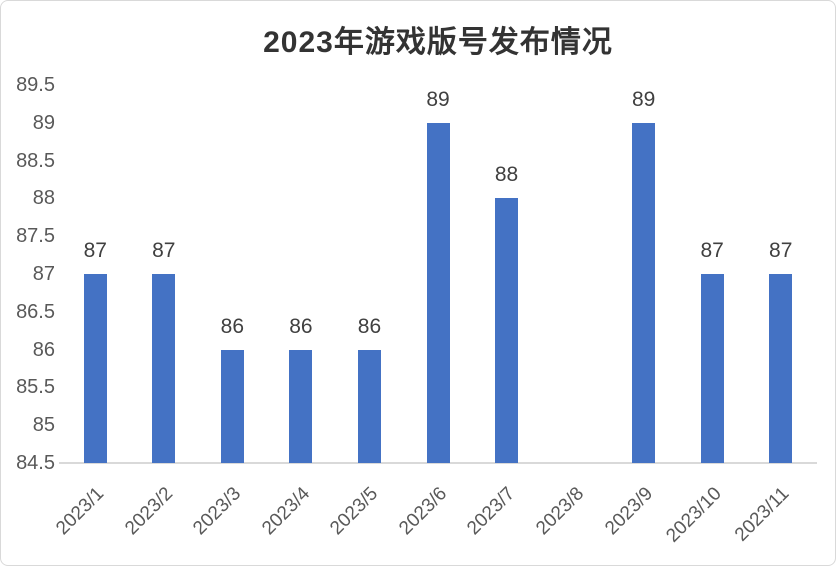  Describe the element at coordinates (80, 511) in the screenshot. I see `x-tick-label: 2023/1` at that location.